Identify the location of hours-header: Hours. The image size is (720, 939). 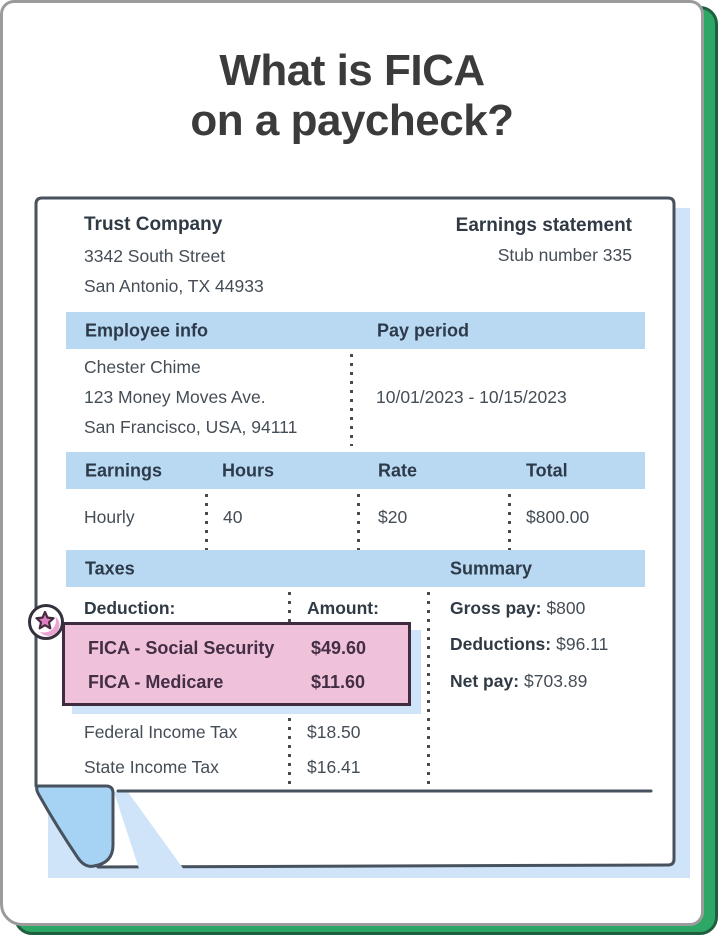
(248, 470).